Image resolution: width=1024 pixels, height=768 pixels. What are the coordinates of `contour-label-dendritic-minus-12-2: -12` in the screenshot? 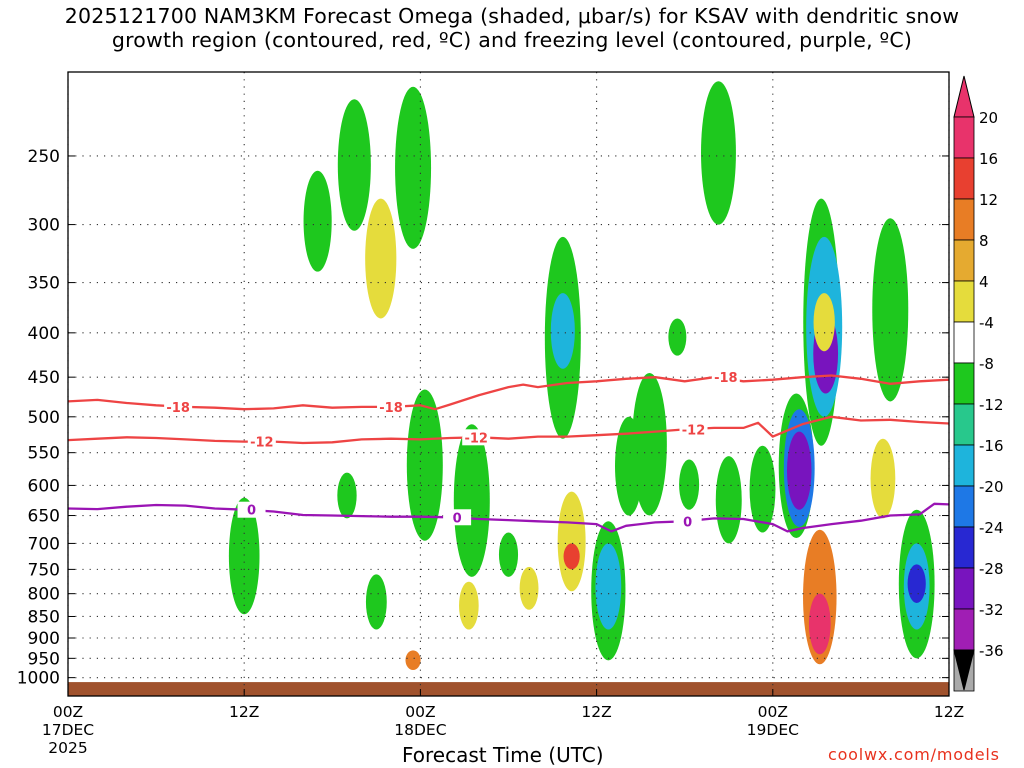 It's located at (694, 430).